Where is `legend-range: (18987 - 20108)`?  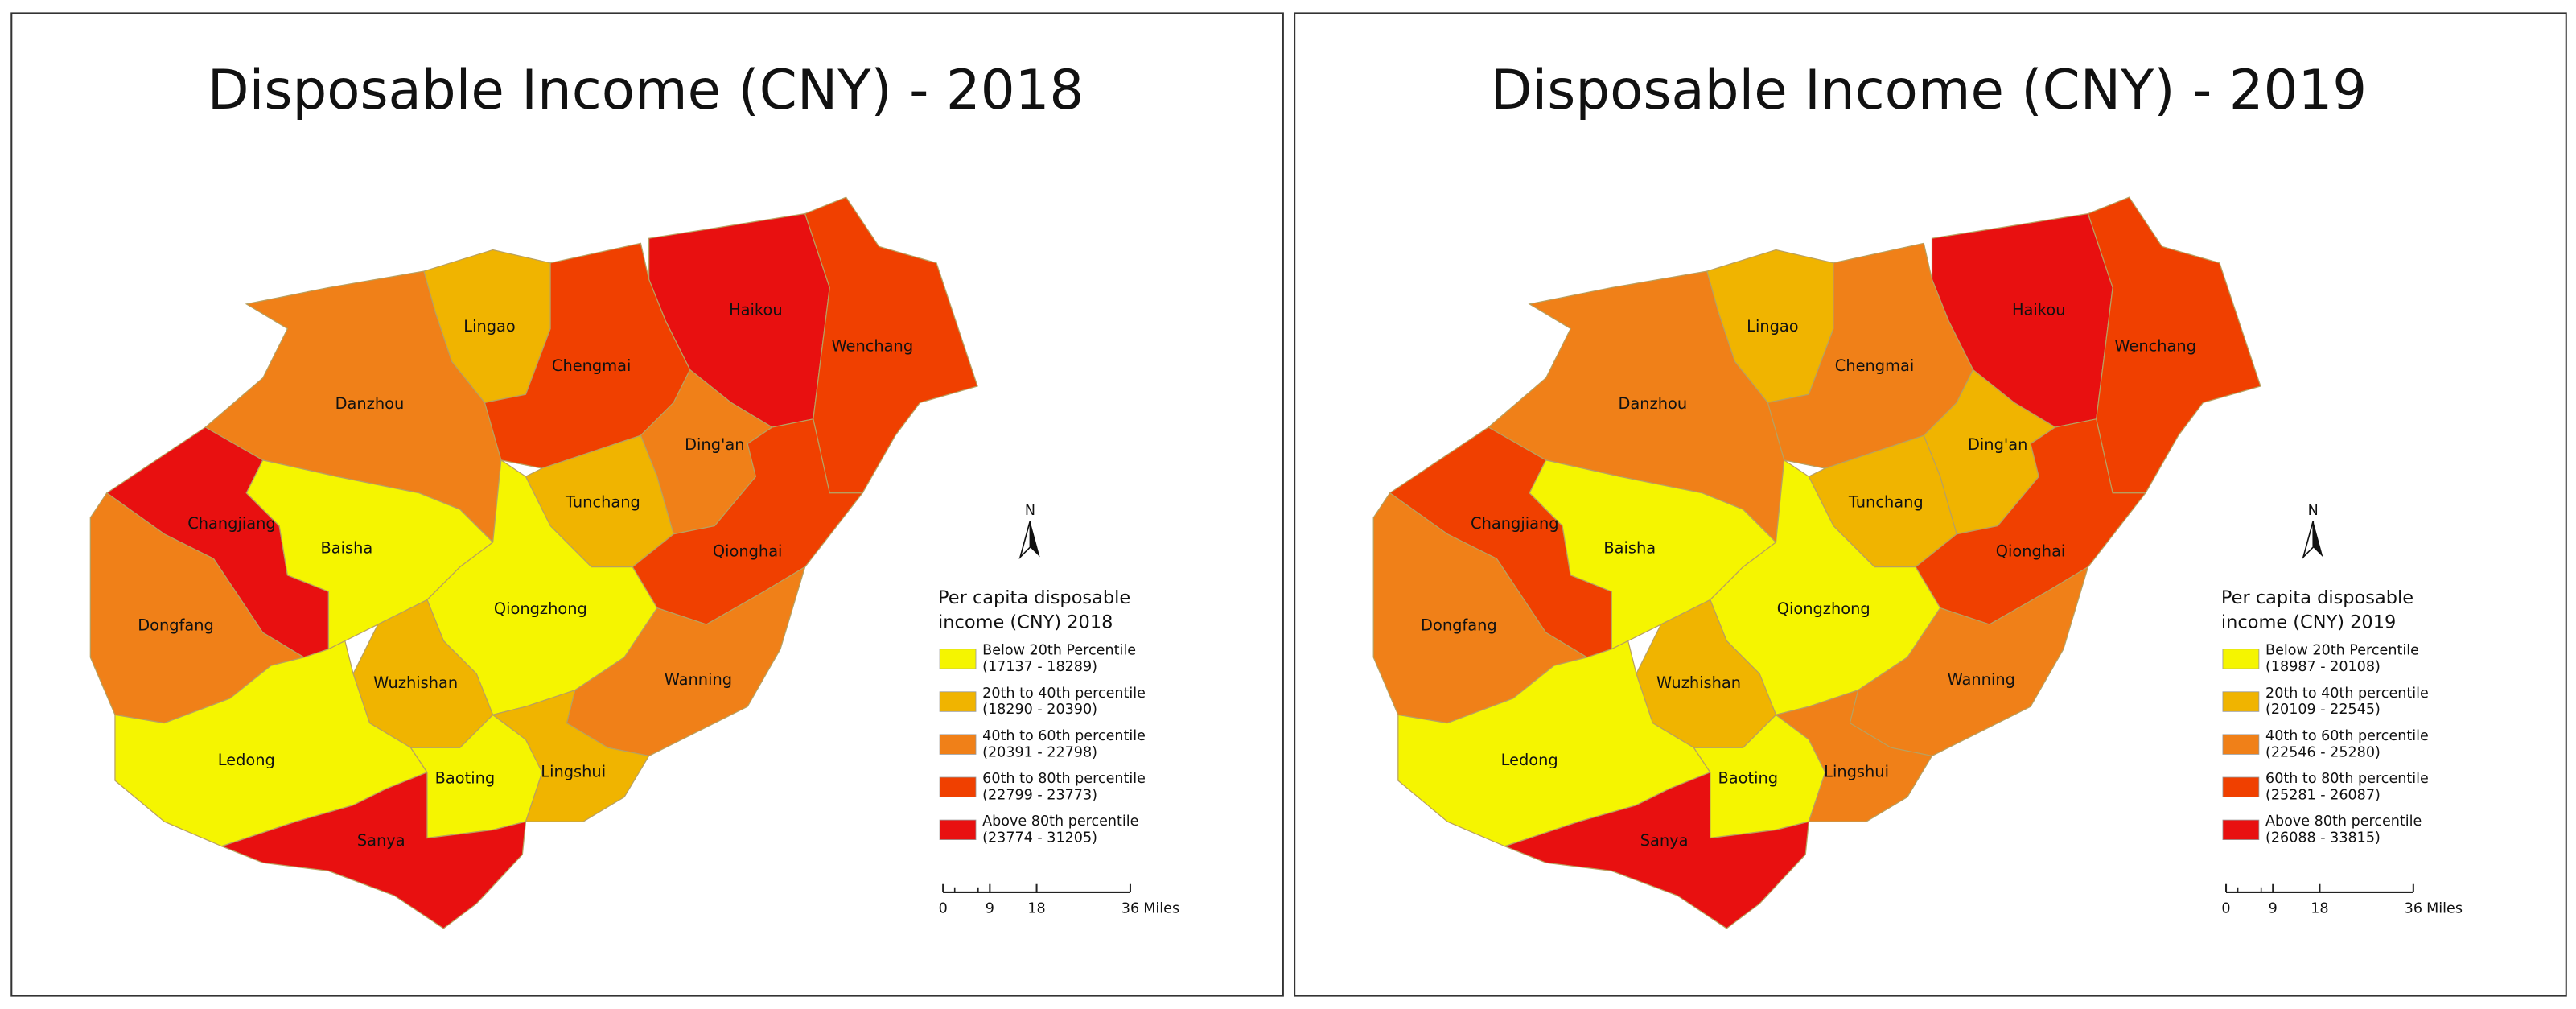
legend-range: (18987 - 20108) is located at coordinates (2323, 667).